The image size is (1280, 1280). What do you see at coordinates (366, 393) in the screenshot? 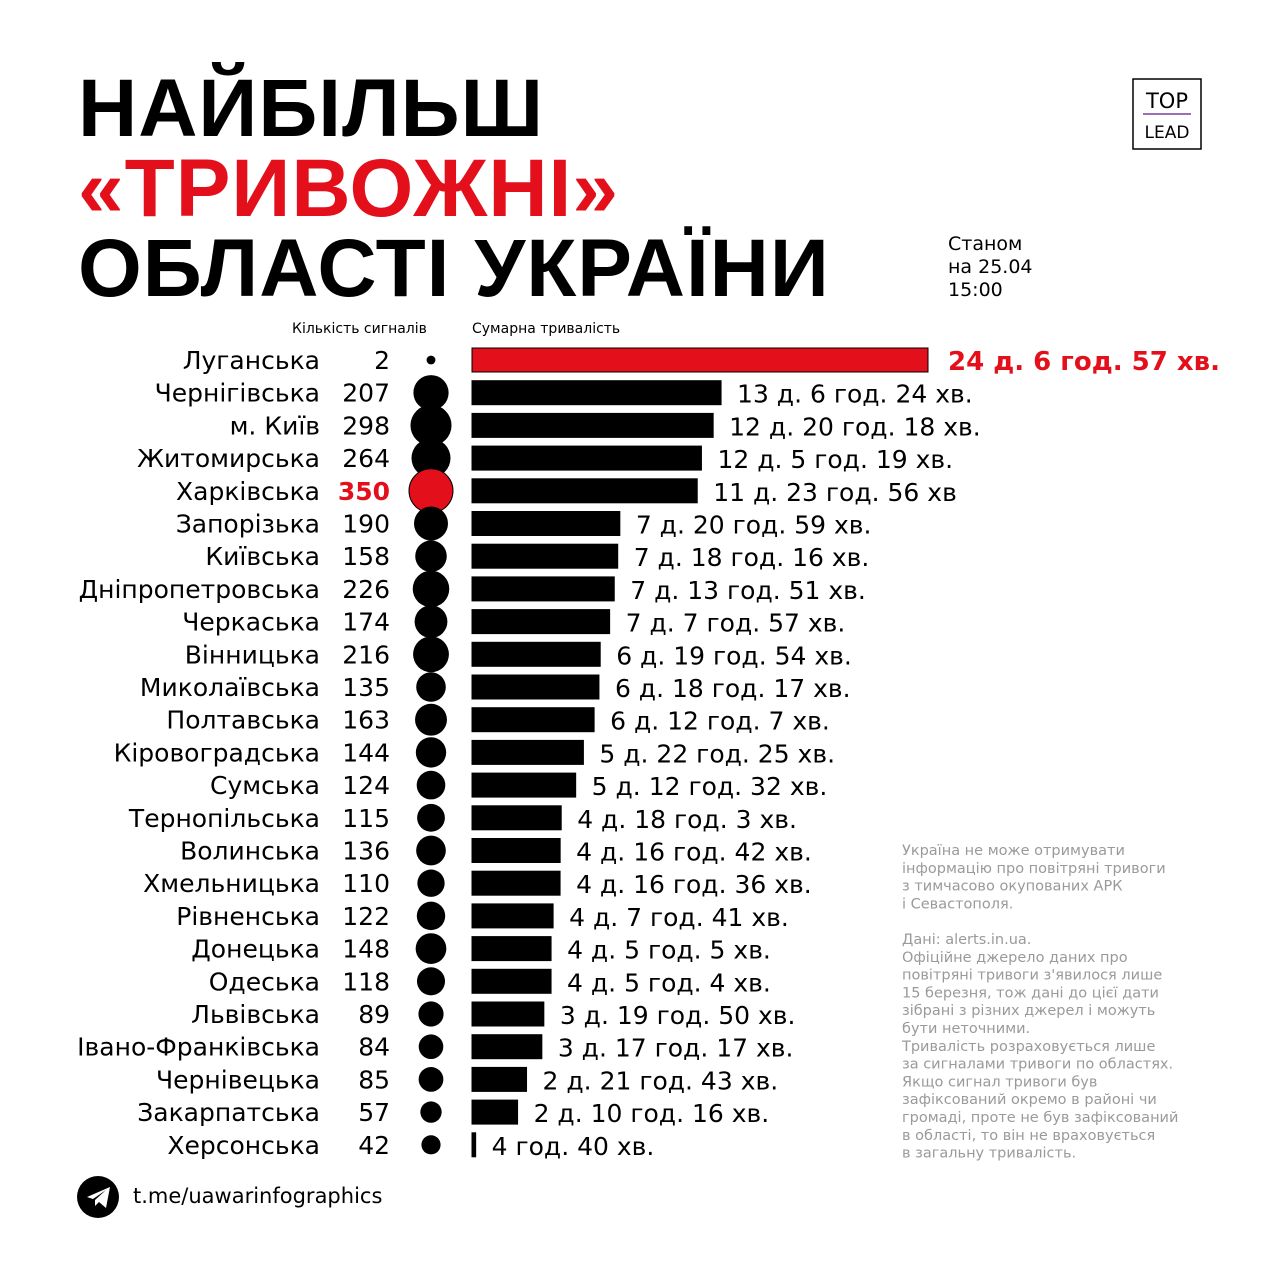
I see `signal-count: 207` at bounding box center [366, 393].